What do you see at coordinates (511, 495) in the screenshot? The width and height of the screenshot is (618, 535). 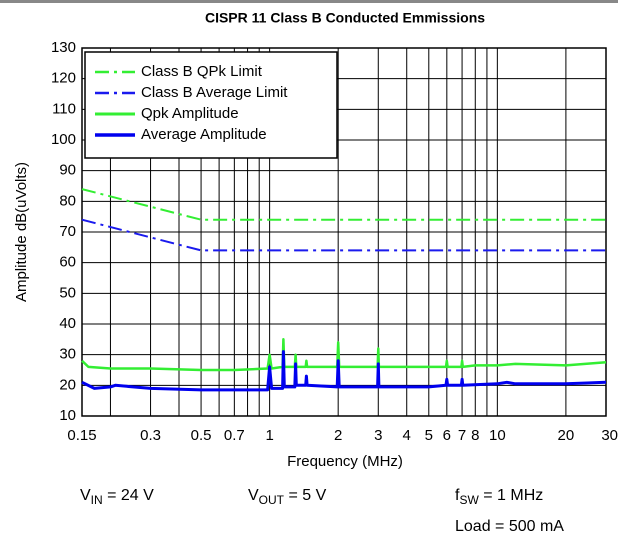 I see `annotation-rest: = 1 MHz` at bounding box center [511, 495].